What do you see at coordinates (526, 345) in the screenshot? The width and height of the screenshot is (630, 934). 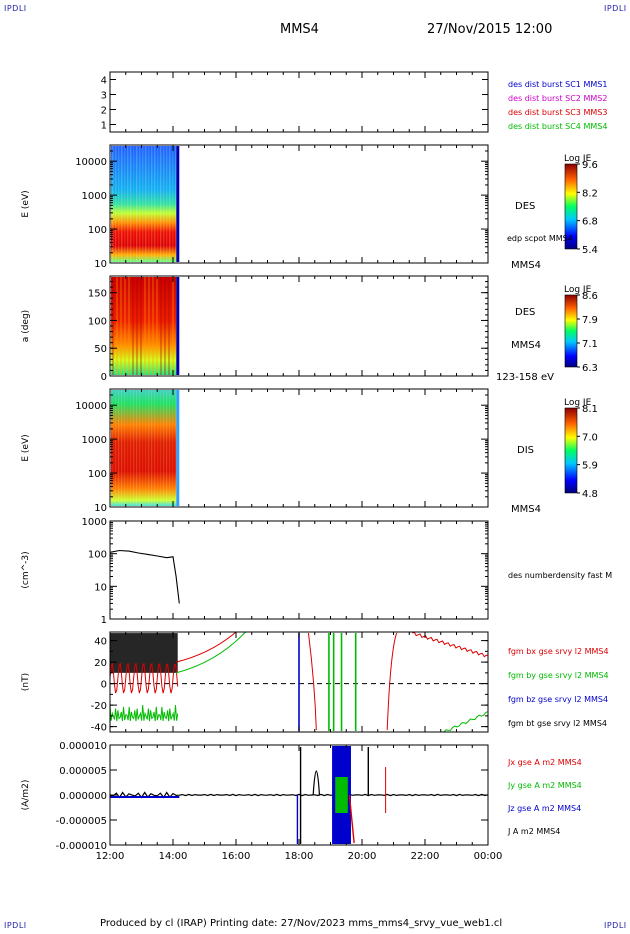 I see `pa-spacecraft-label: MMS4` at bounding box center [526, 345].